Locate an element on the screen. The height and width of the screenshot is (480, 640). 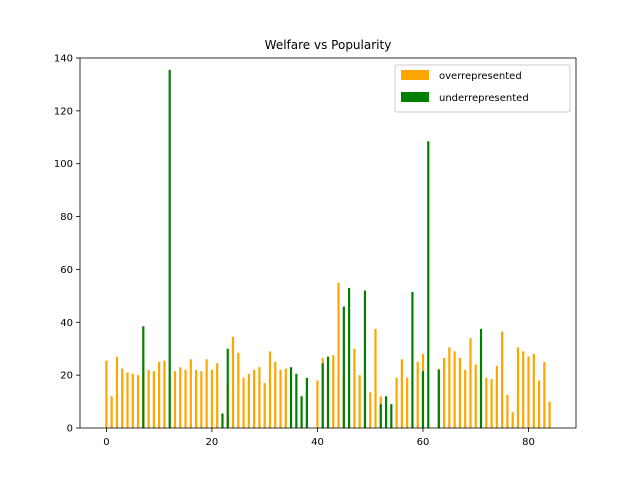
x-axis: 0 20 40 60 80 is located at coordinates (319, 438).